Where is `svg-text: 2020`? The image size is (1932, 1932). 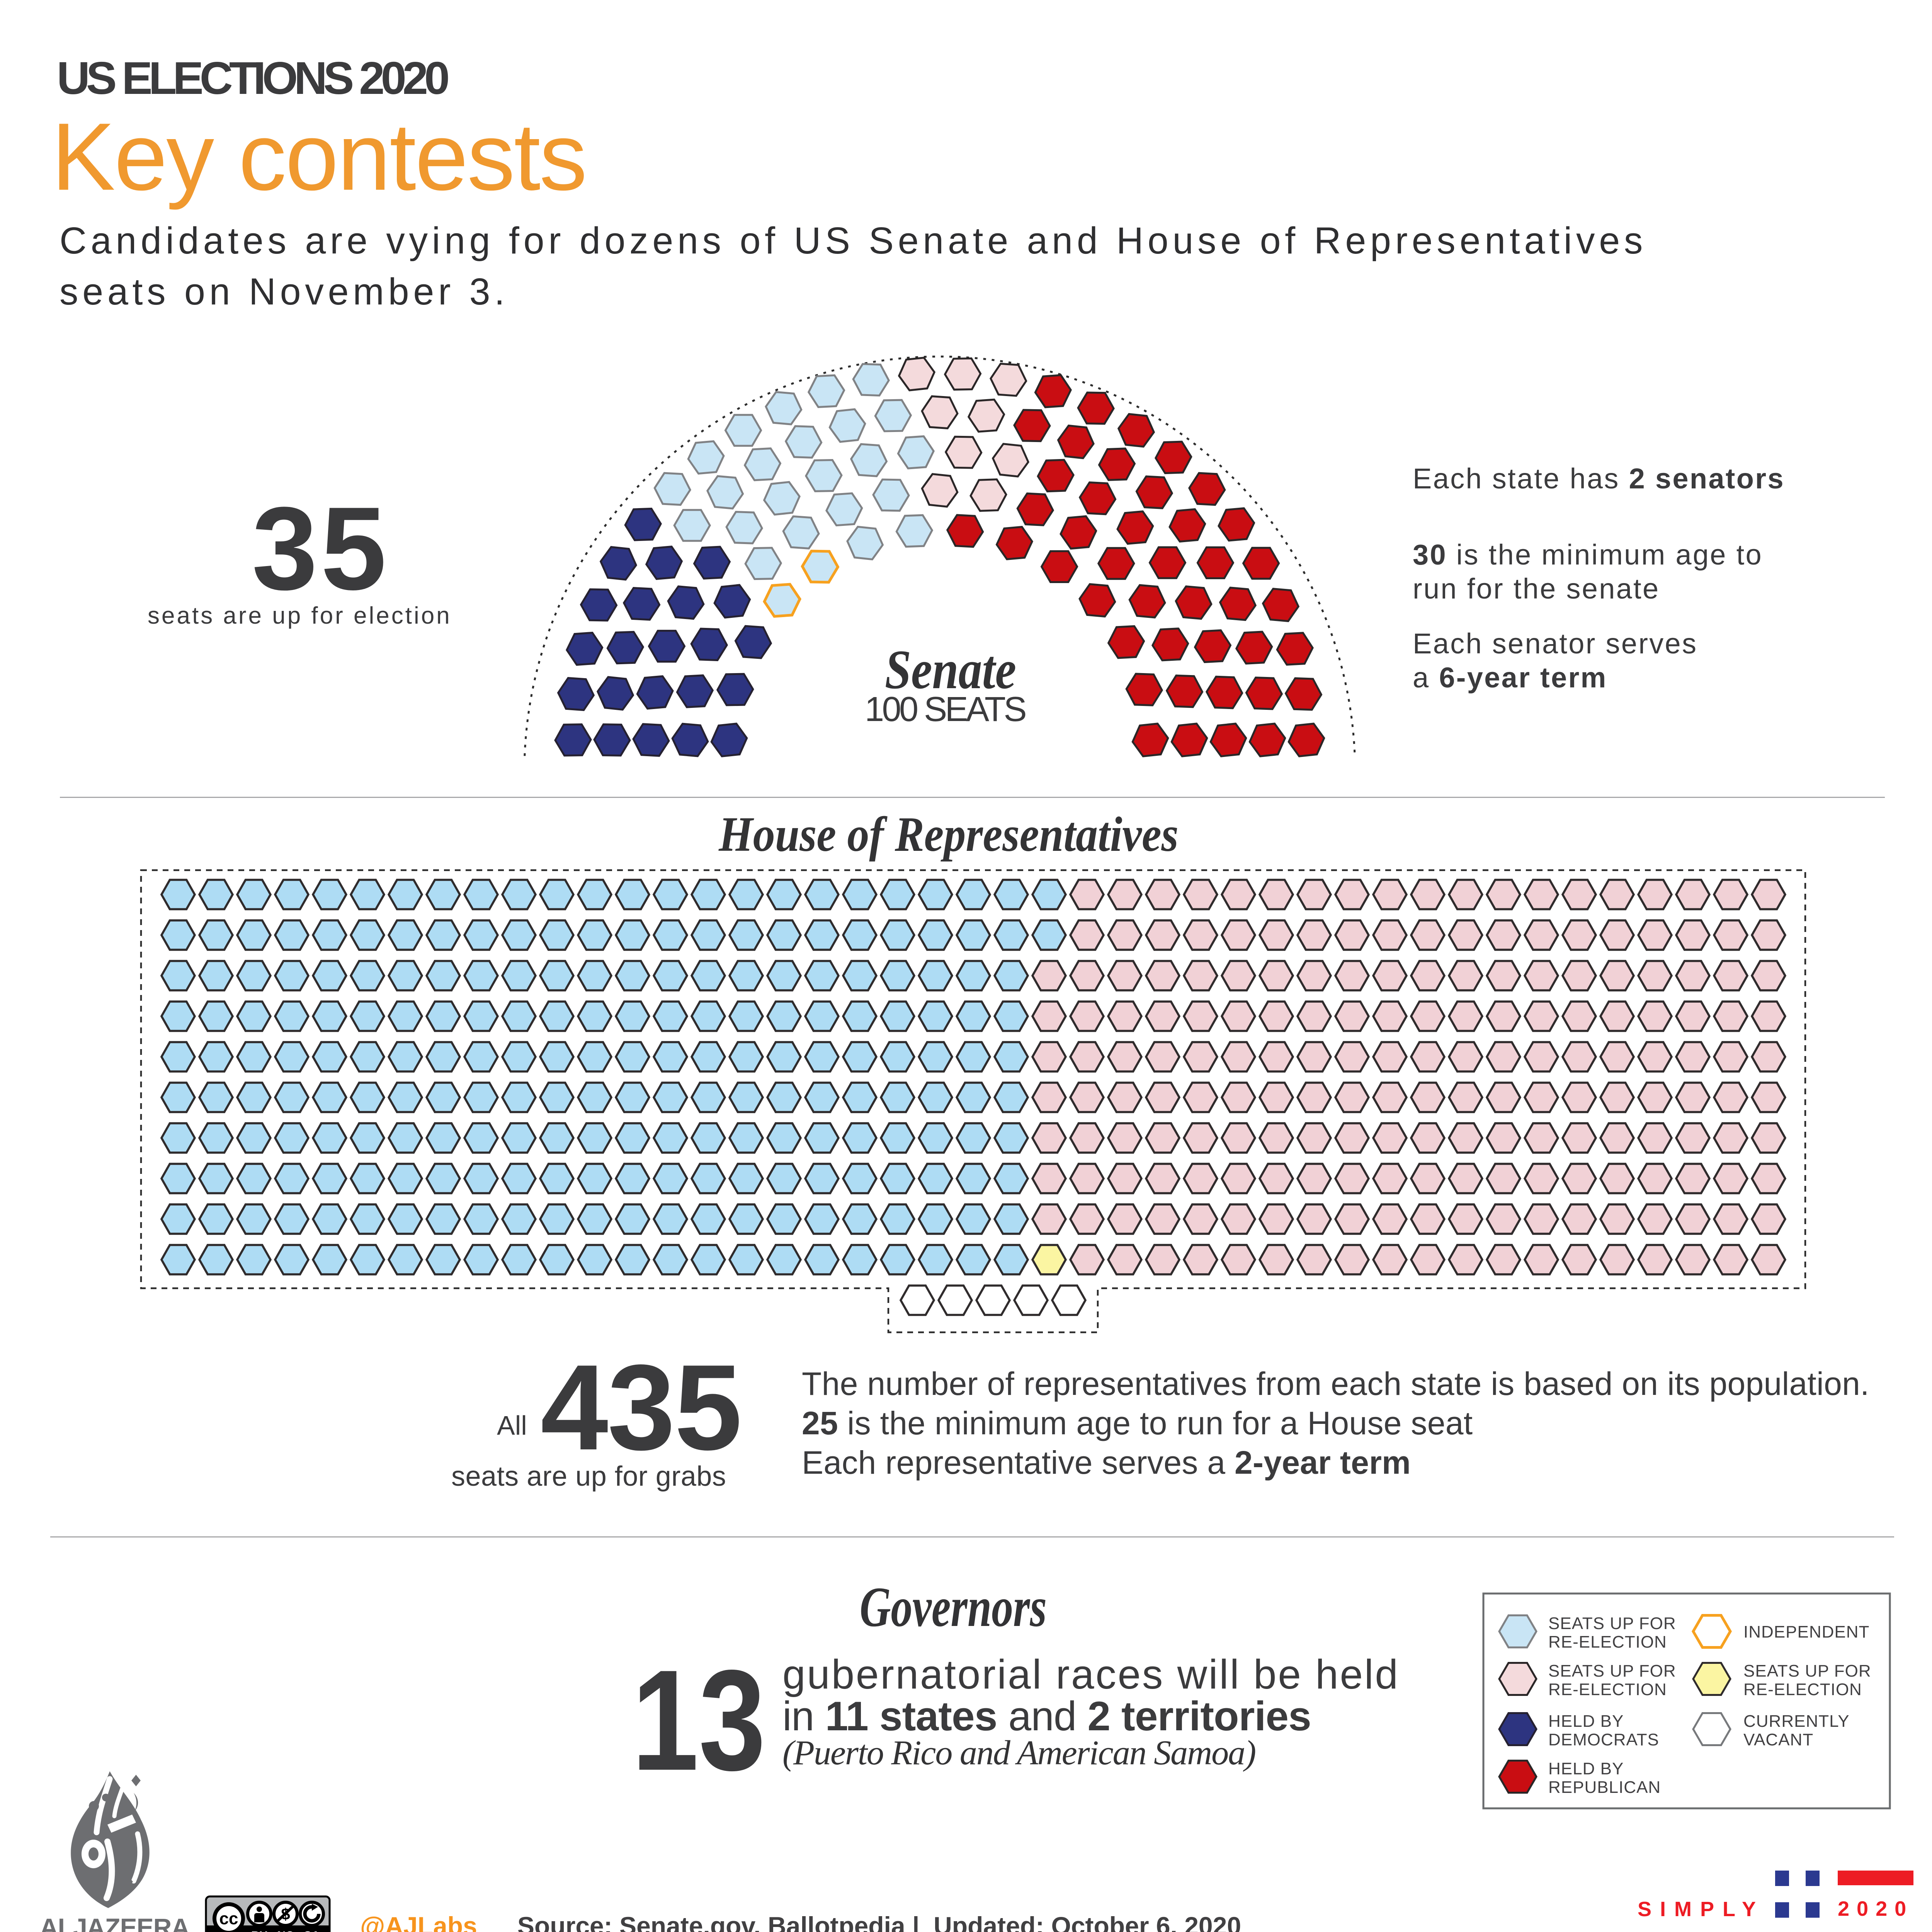 svg-text: 2020 is located at coordinates (1875, 1909).